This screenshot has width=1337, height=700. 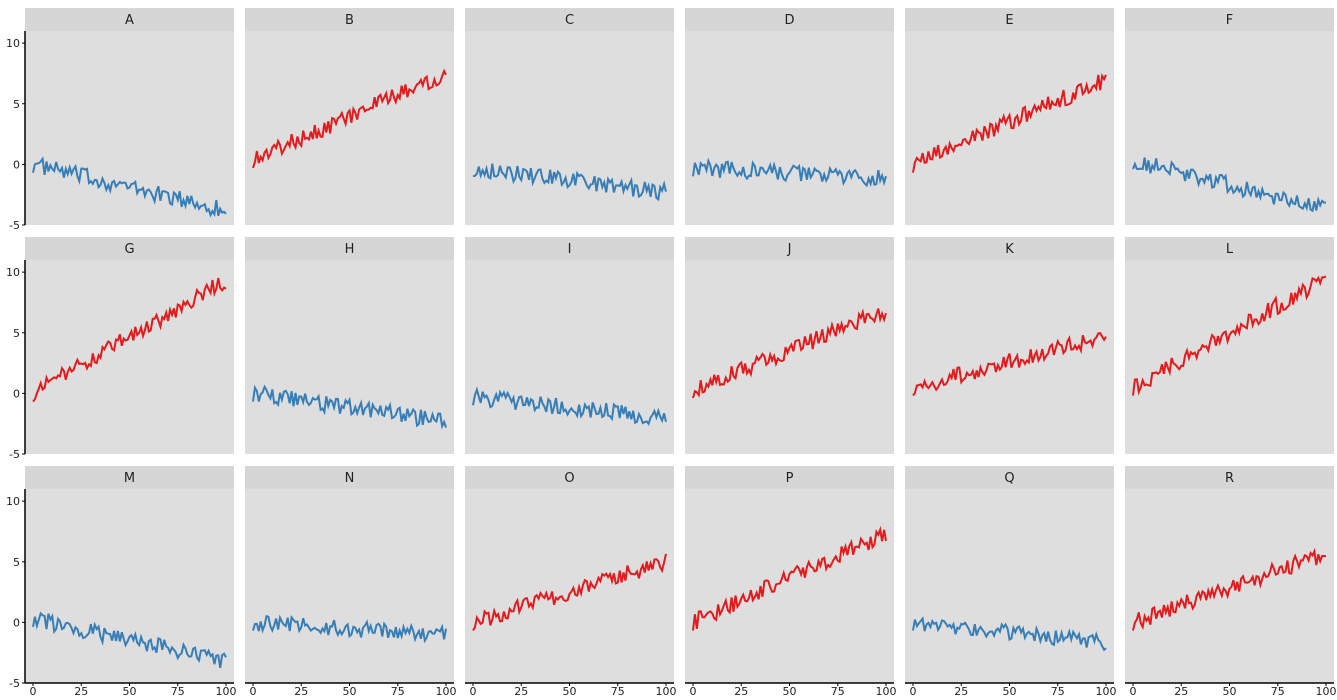 What do you see at coordinates (789, 172) in the screenshot?
I see `series-line-d` at bounding box center [789, 172].